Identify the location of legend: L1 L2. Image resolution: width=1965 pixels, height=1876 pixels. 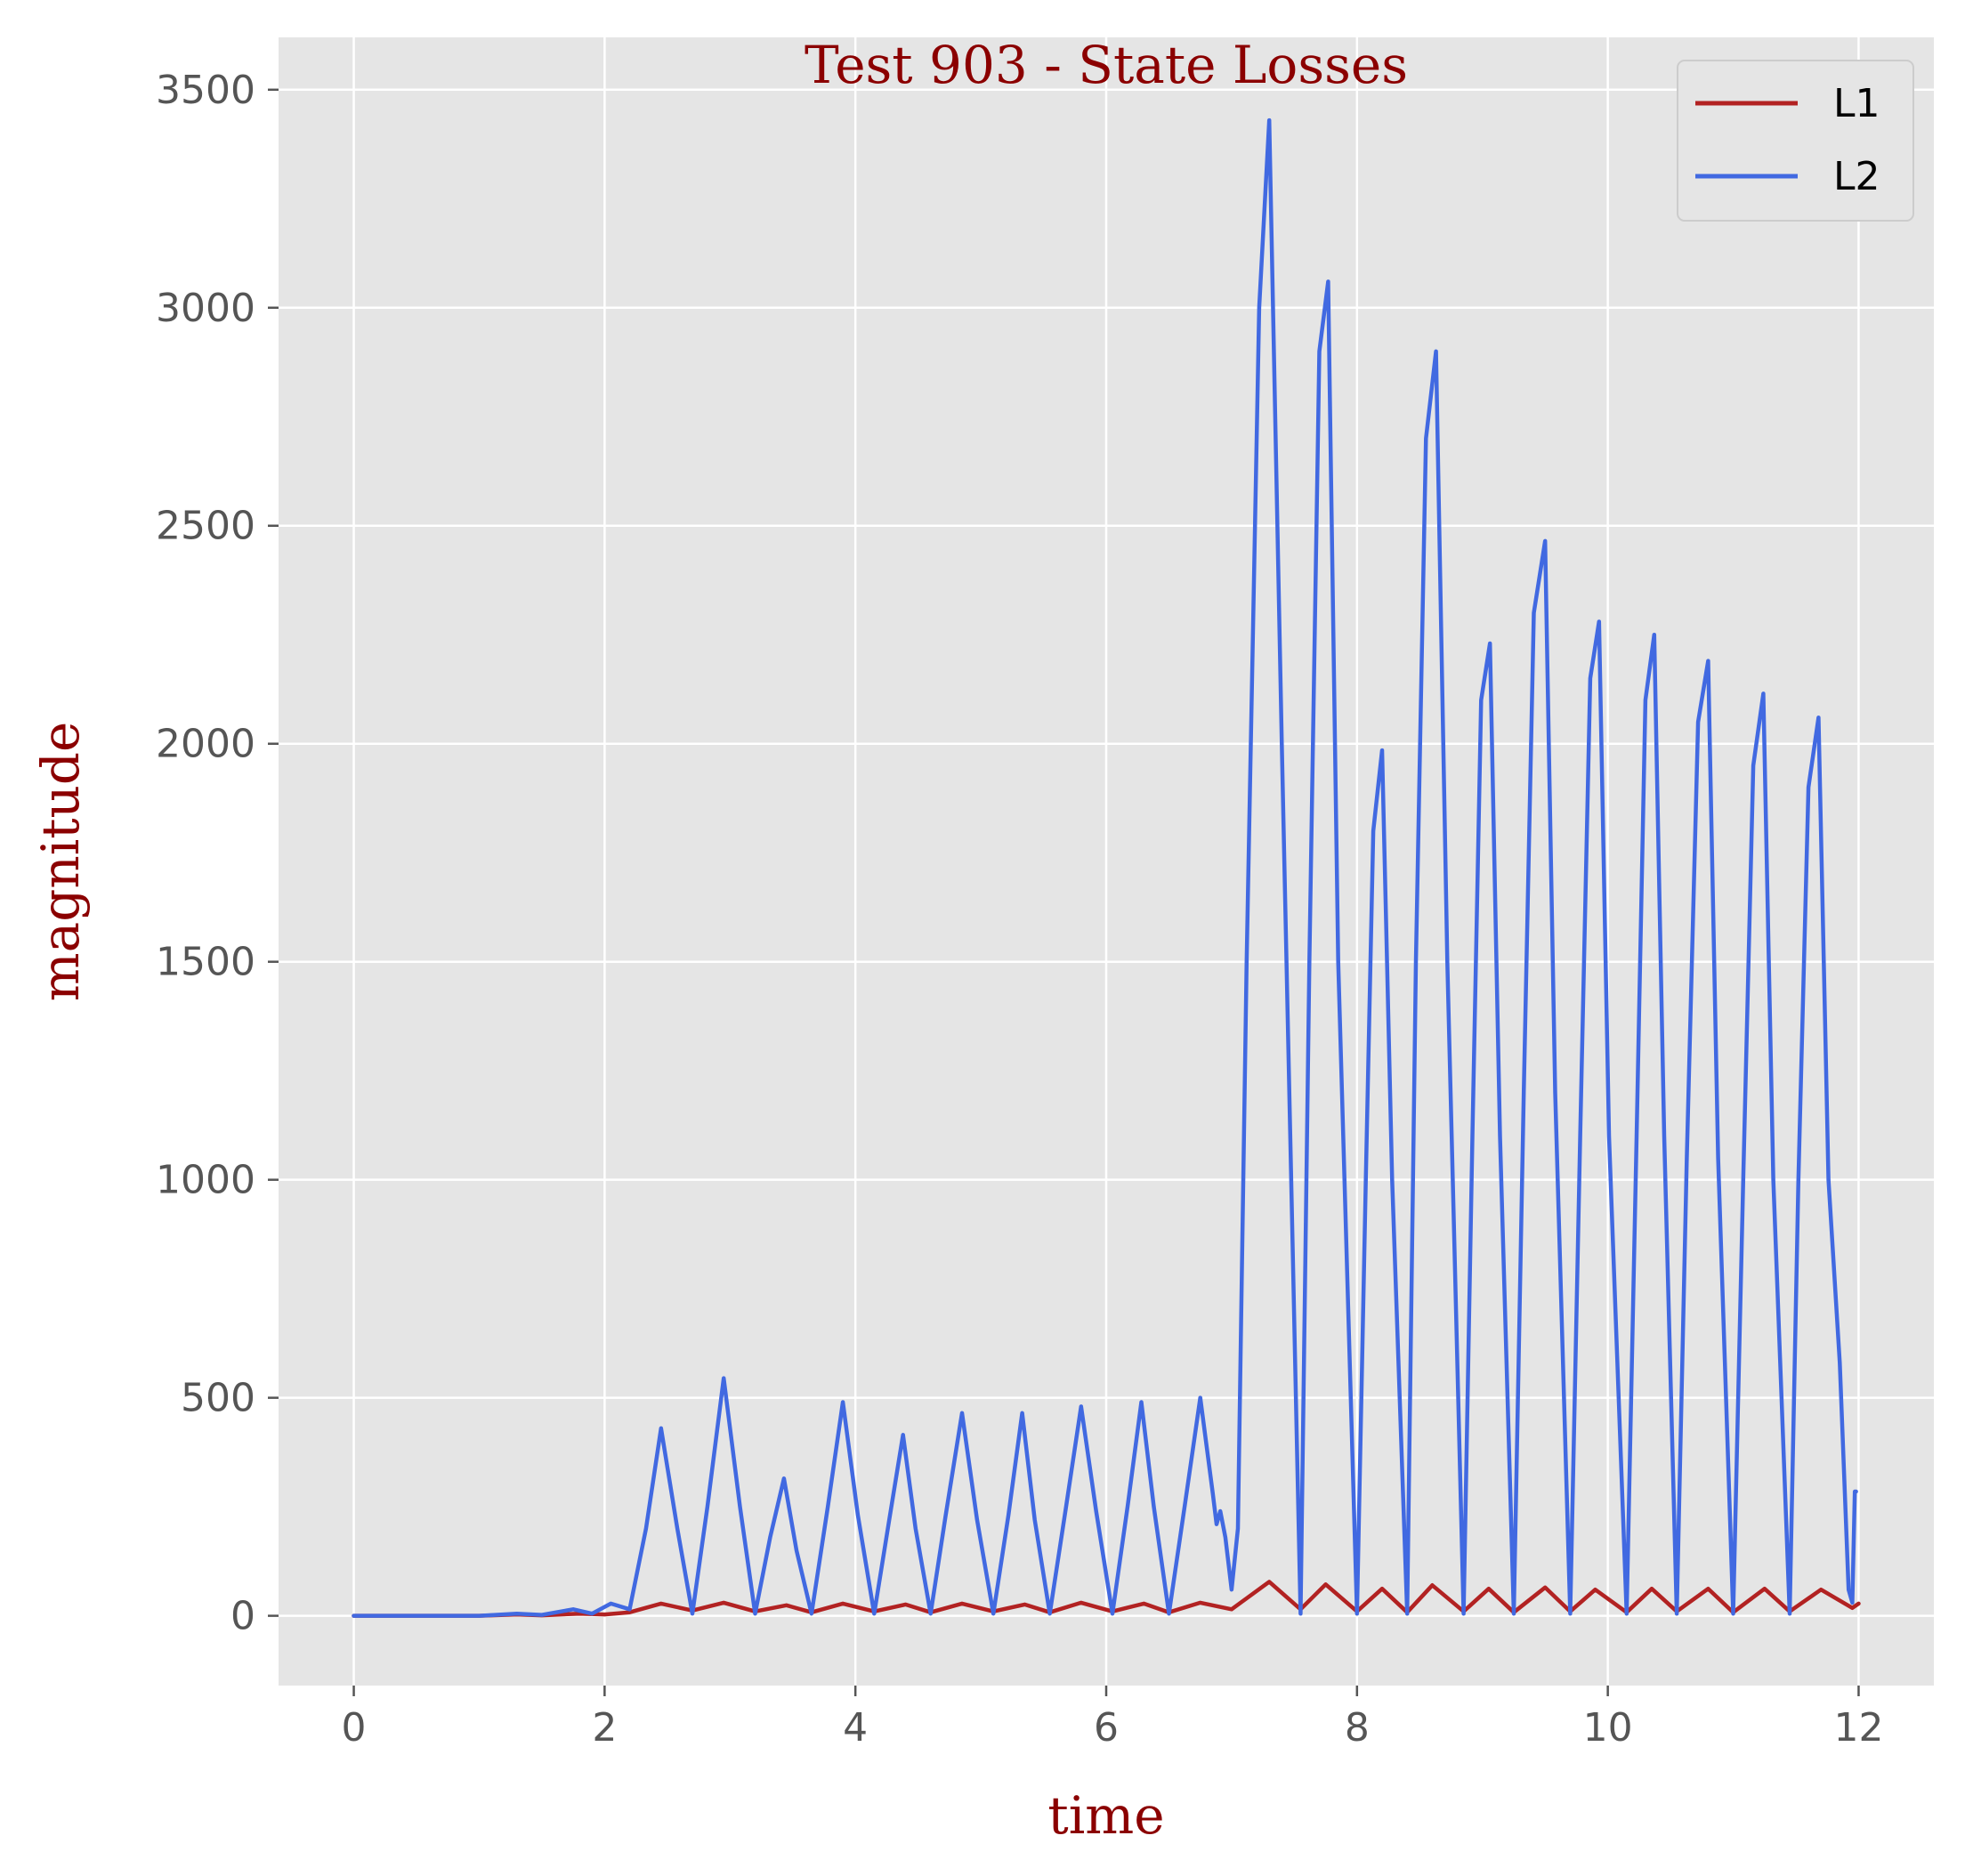
(1795, 141).